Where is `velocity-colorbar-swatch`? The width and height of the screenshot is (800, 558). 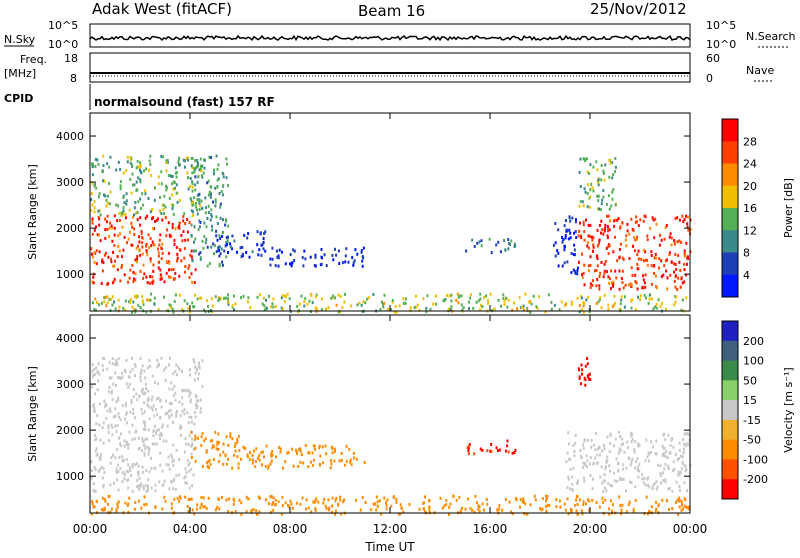 velocity-colorbar-swatch is located at coordinates (730, 351).